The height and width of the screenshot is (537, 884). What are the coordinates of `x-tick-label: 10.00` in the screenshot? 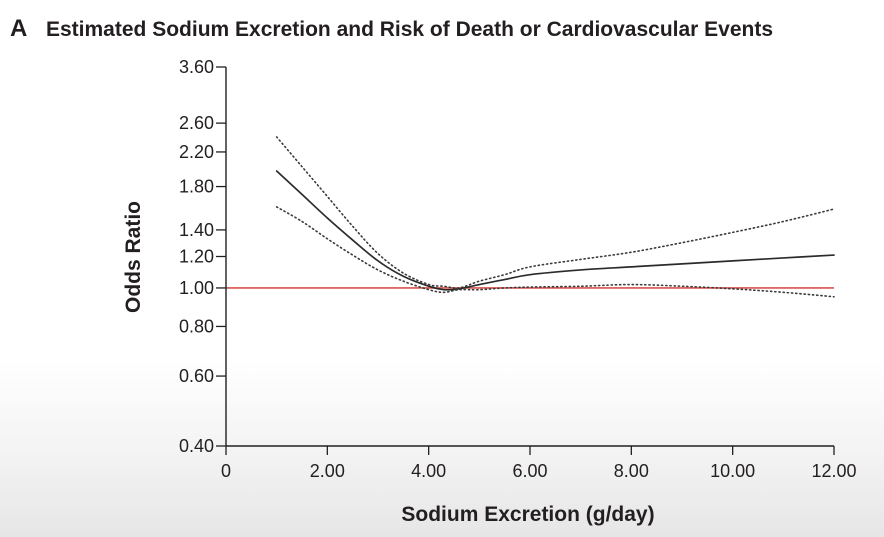 It's located at (732, 471).